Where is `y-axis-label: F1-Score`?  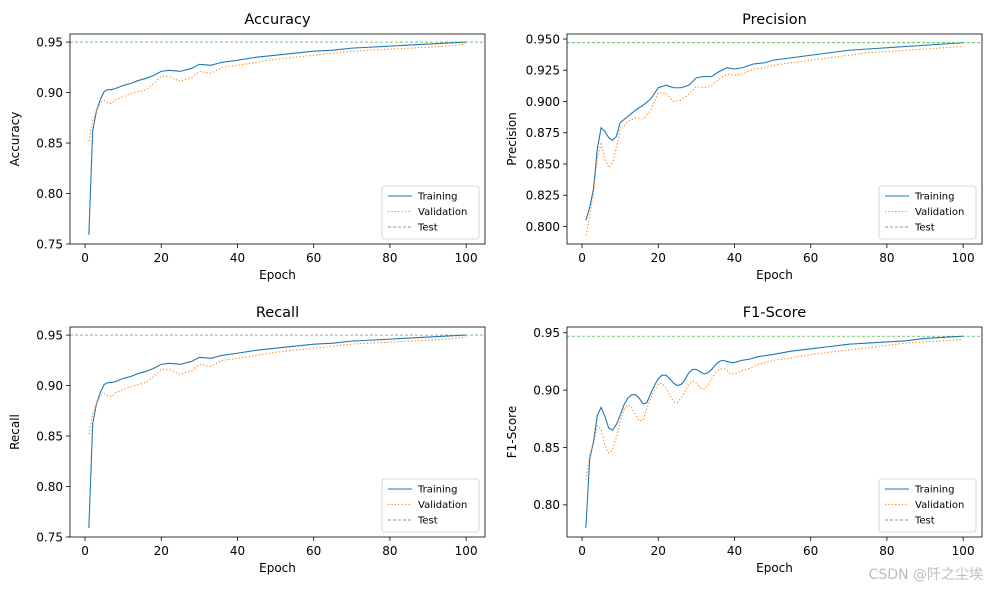
y-axis-label: F1-Score is located at coordinates (512, 432).